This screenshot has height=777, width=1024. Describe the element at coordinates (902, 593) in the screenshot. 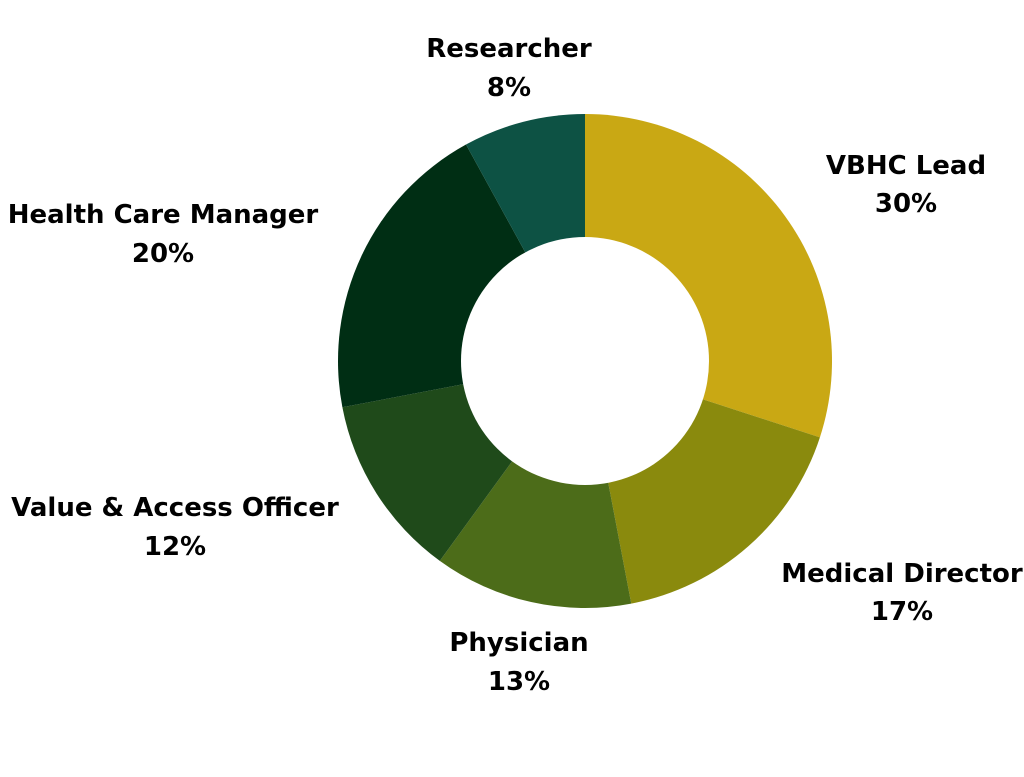

I see `slice-label-medical-director: Medical Director 17%` at that location.